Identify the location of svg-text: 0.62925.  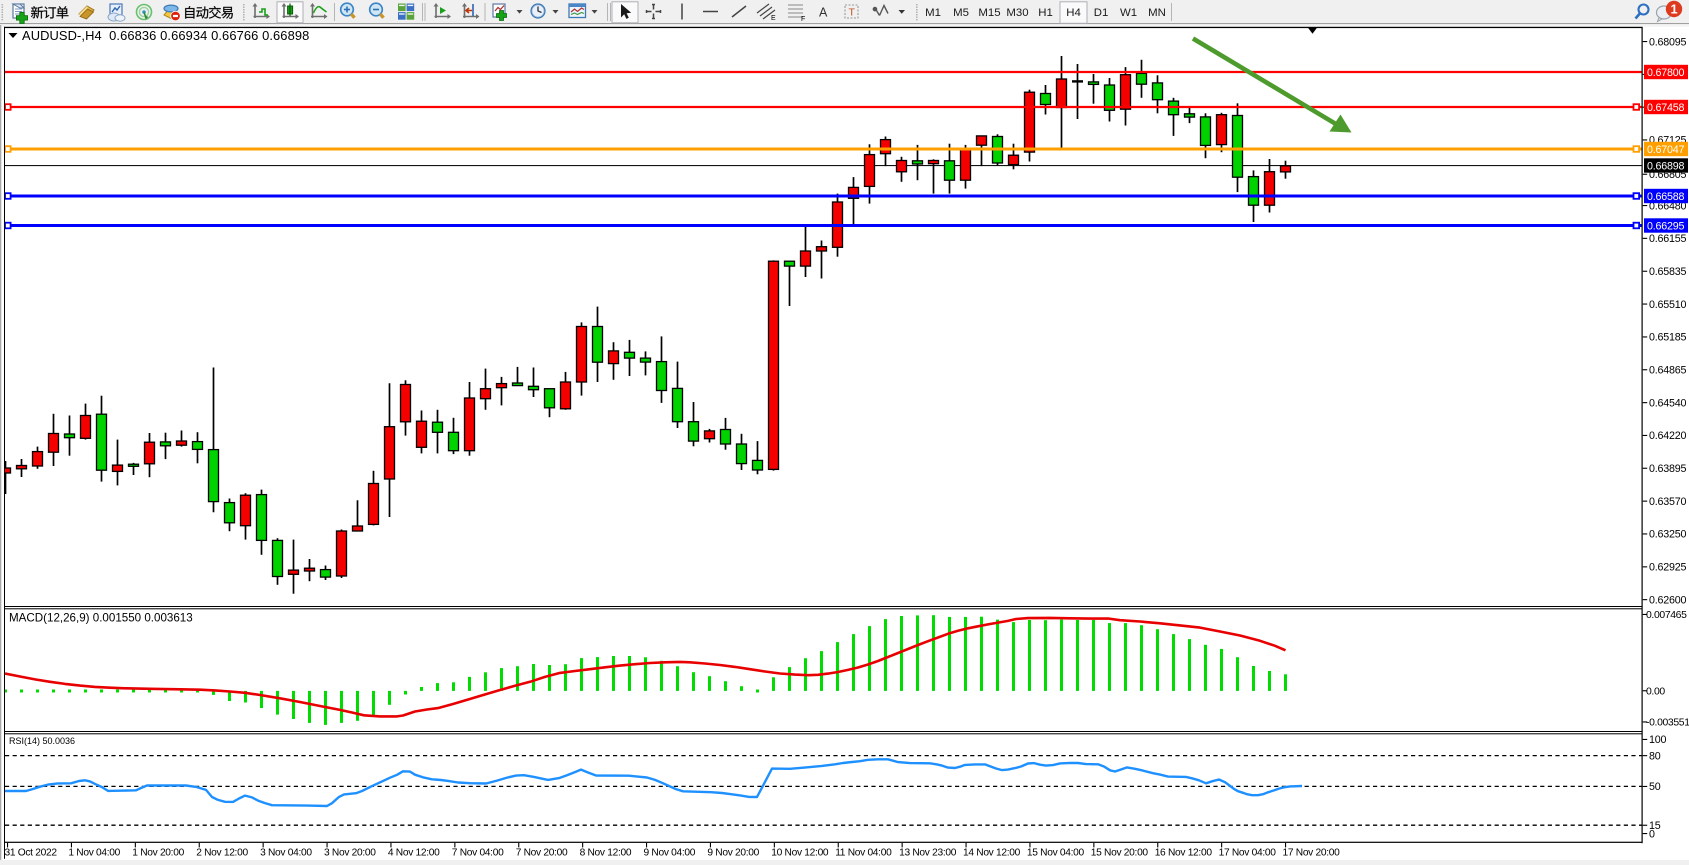
(1667, 568).